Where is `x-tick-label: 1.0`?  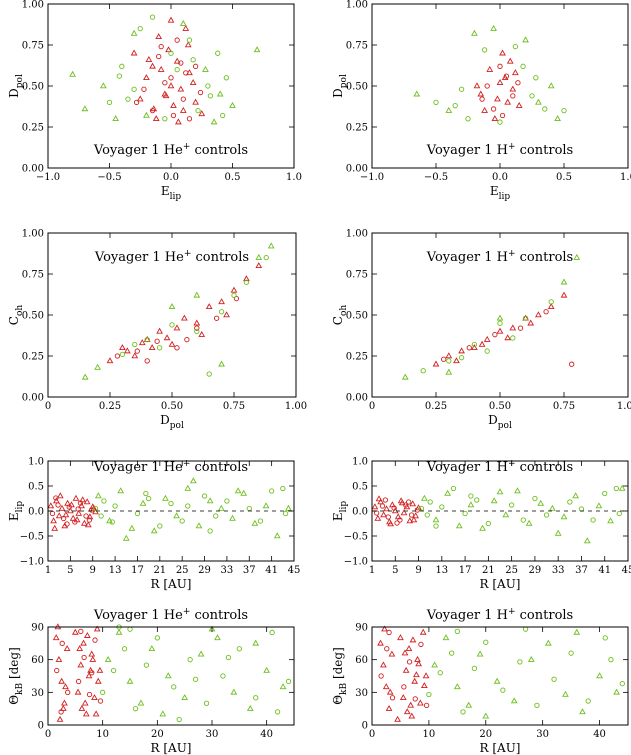 x-tick-label: 1.0 is located at coordinates (625, 177).